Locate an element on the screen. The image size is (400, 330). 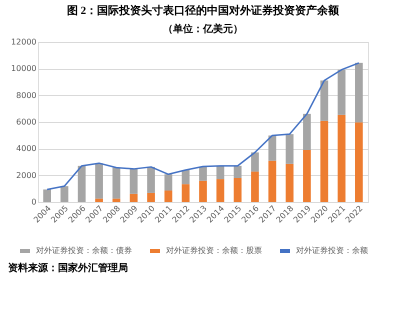
y-tick-label: 8000 is located at coordinates (26, 95).